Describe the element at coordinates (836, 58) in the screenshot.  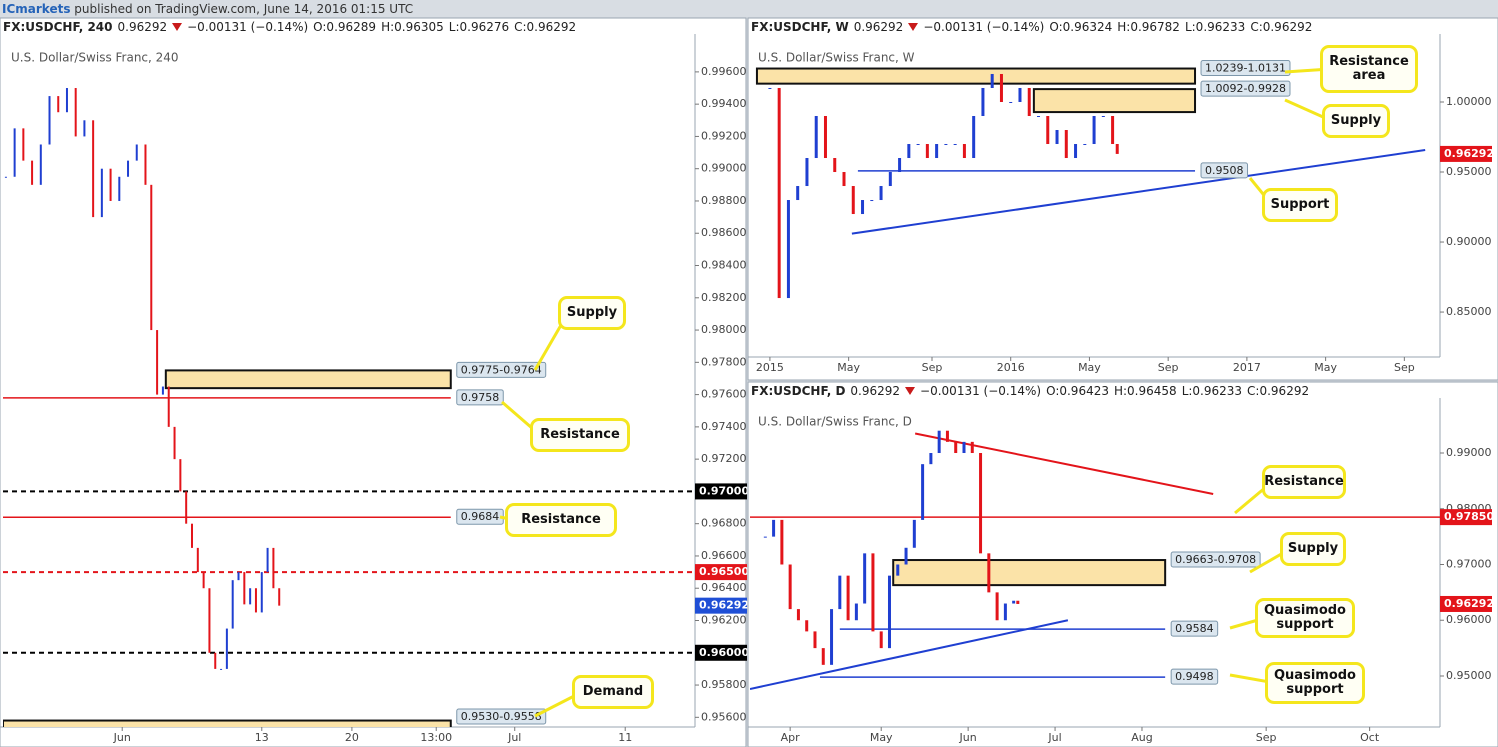
I see `chart-title: U.S. Dollar/Swiss Franc, W` at that location.